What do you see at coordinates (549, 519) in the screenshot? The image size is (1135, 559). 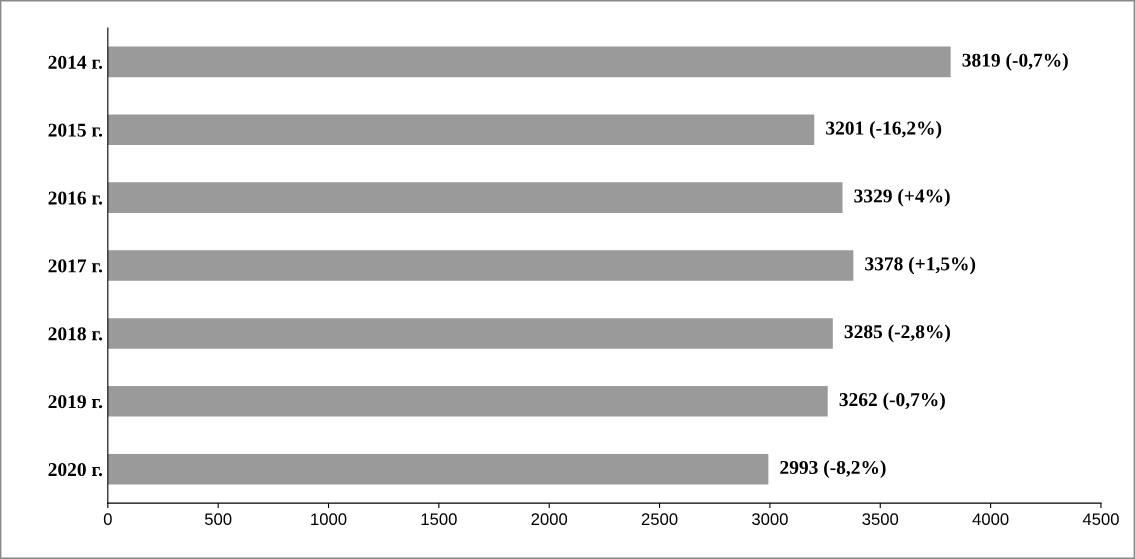 I see `x-tick-label: 2000` at bounding box center [549, 519].